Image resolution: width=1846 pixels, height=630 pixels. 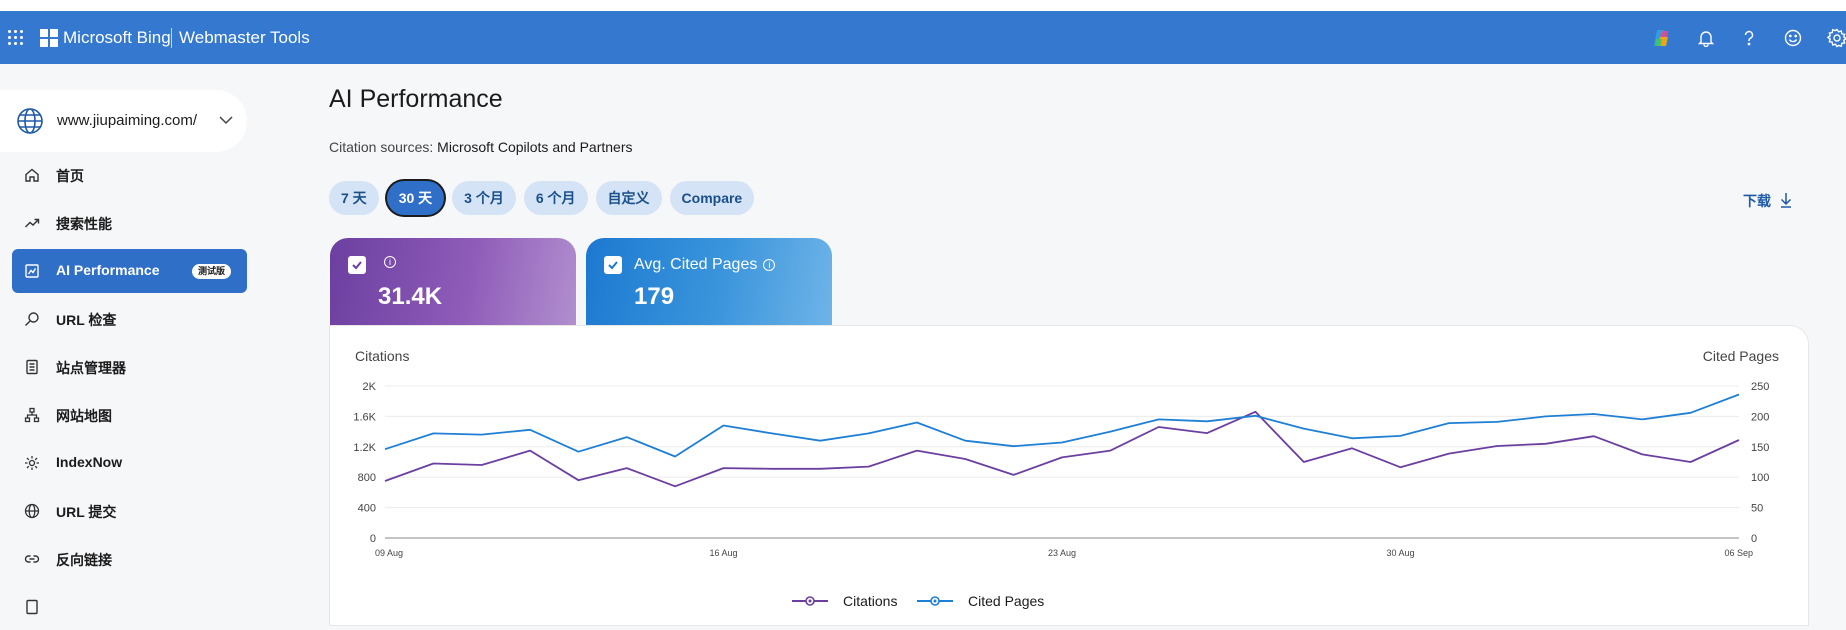 I want to click on citations-checkbox, so click(x=357, y=265).